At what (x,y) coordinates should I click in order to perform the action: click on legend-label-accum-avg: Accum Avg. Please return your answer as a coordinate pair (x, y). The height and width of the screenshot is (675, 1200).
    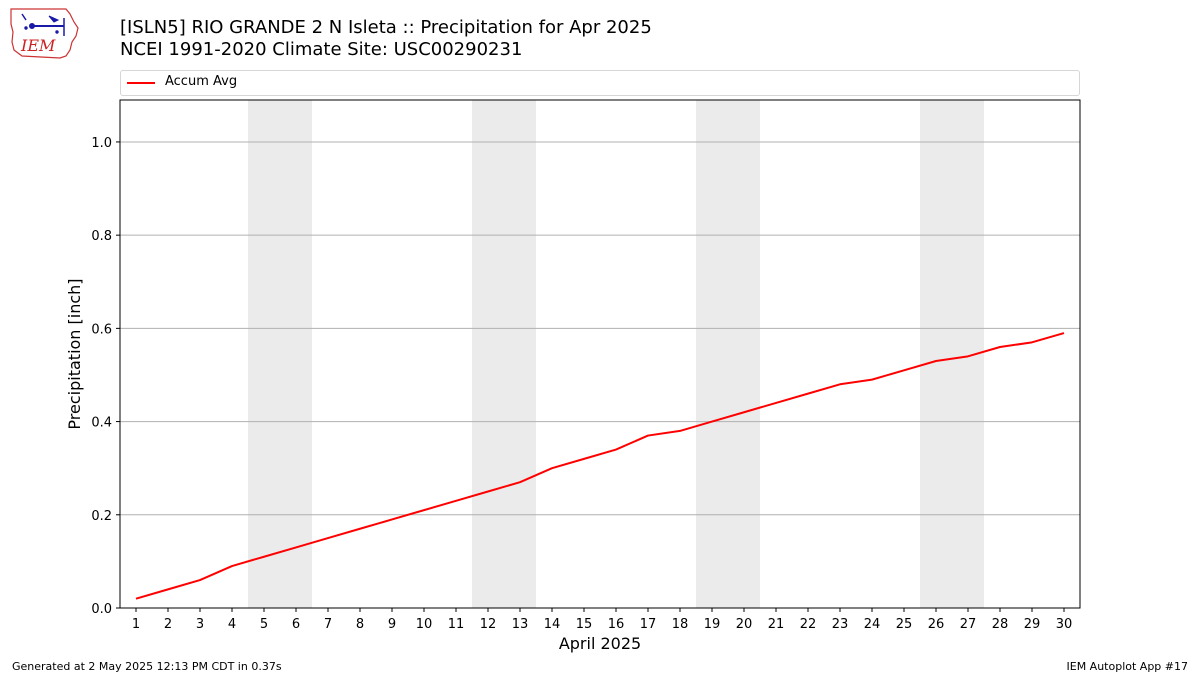
    Looking at the image, I should click on (201, 81).